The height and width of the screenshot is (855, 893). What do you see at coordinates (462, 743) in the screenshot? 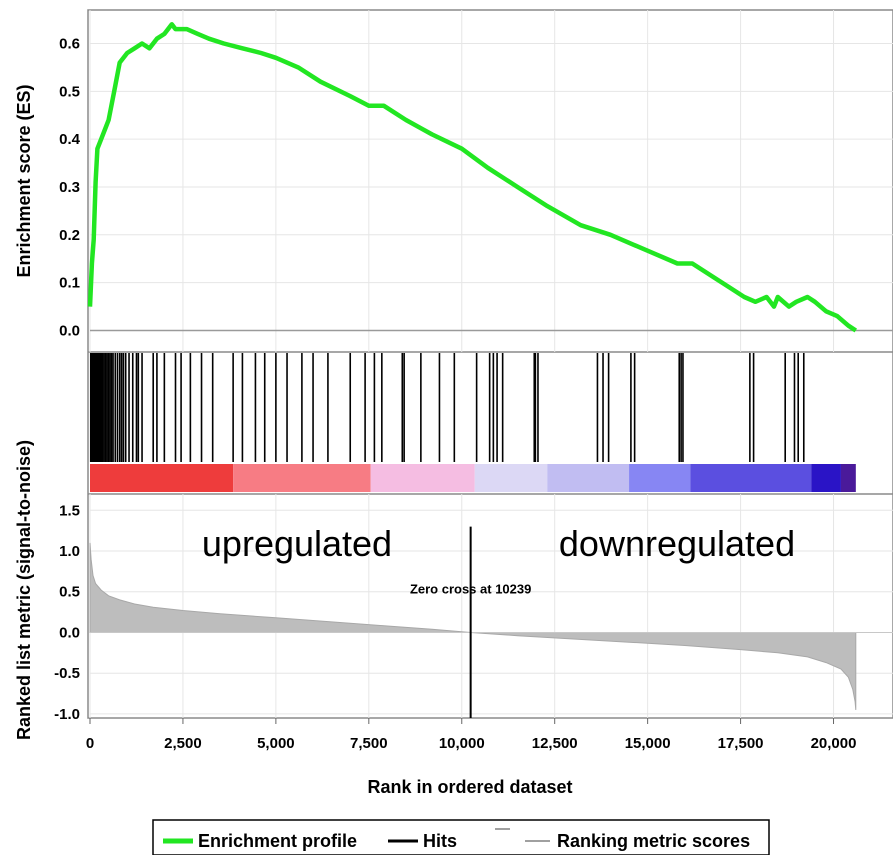
I see `x-tick-label: 10,000` at bounding box center [462, 743].